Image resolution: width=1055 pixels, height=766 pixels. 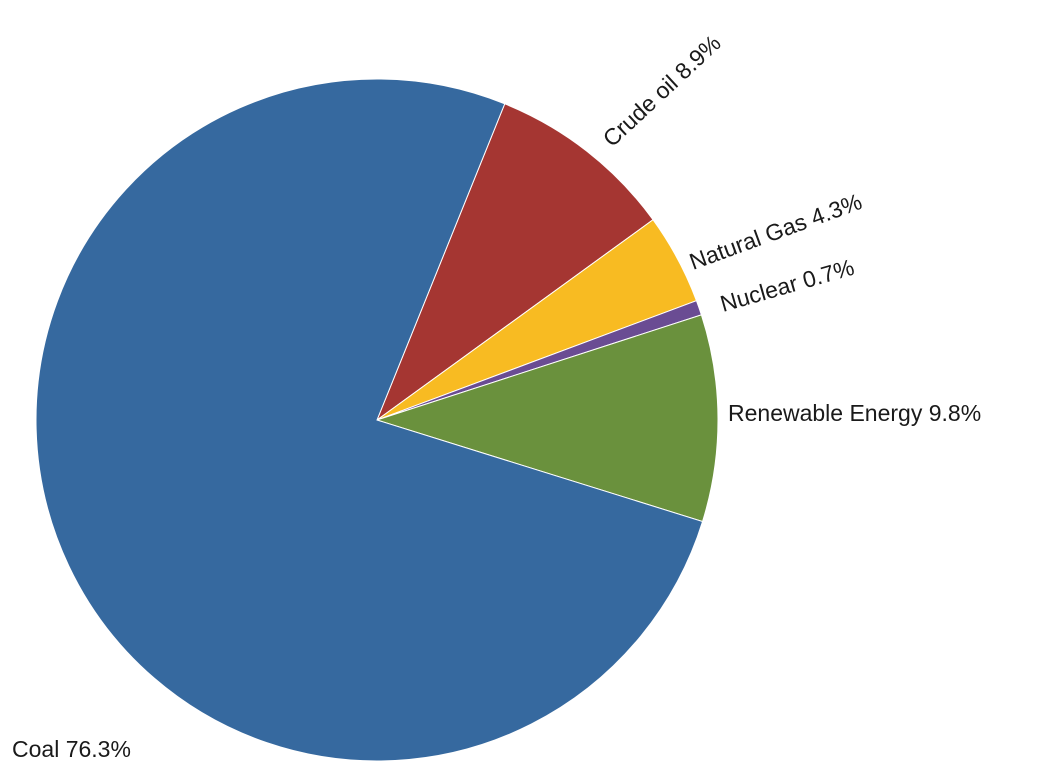 I want to click on label-crude-oil: Crude oil 8.9%, so click(x=662, y=91).